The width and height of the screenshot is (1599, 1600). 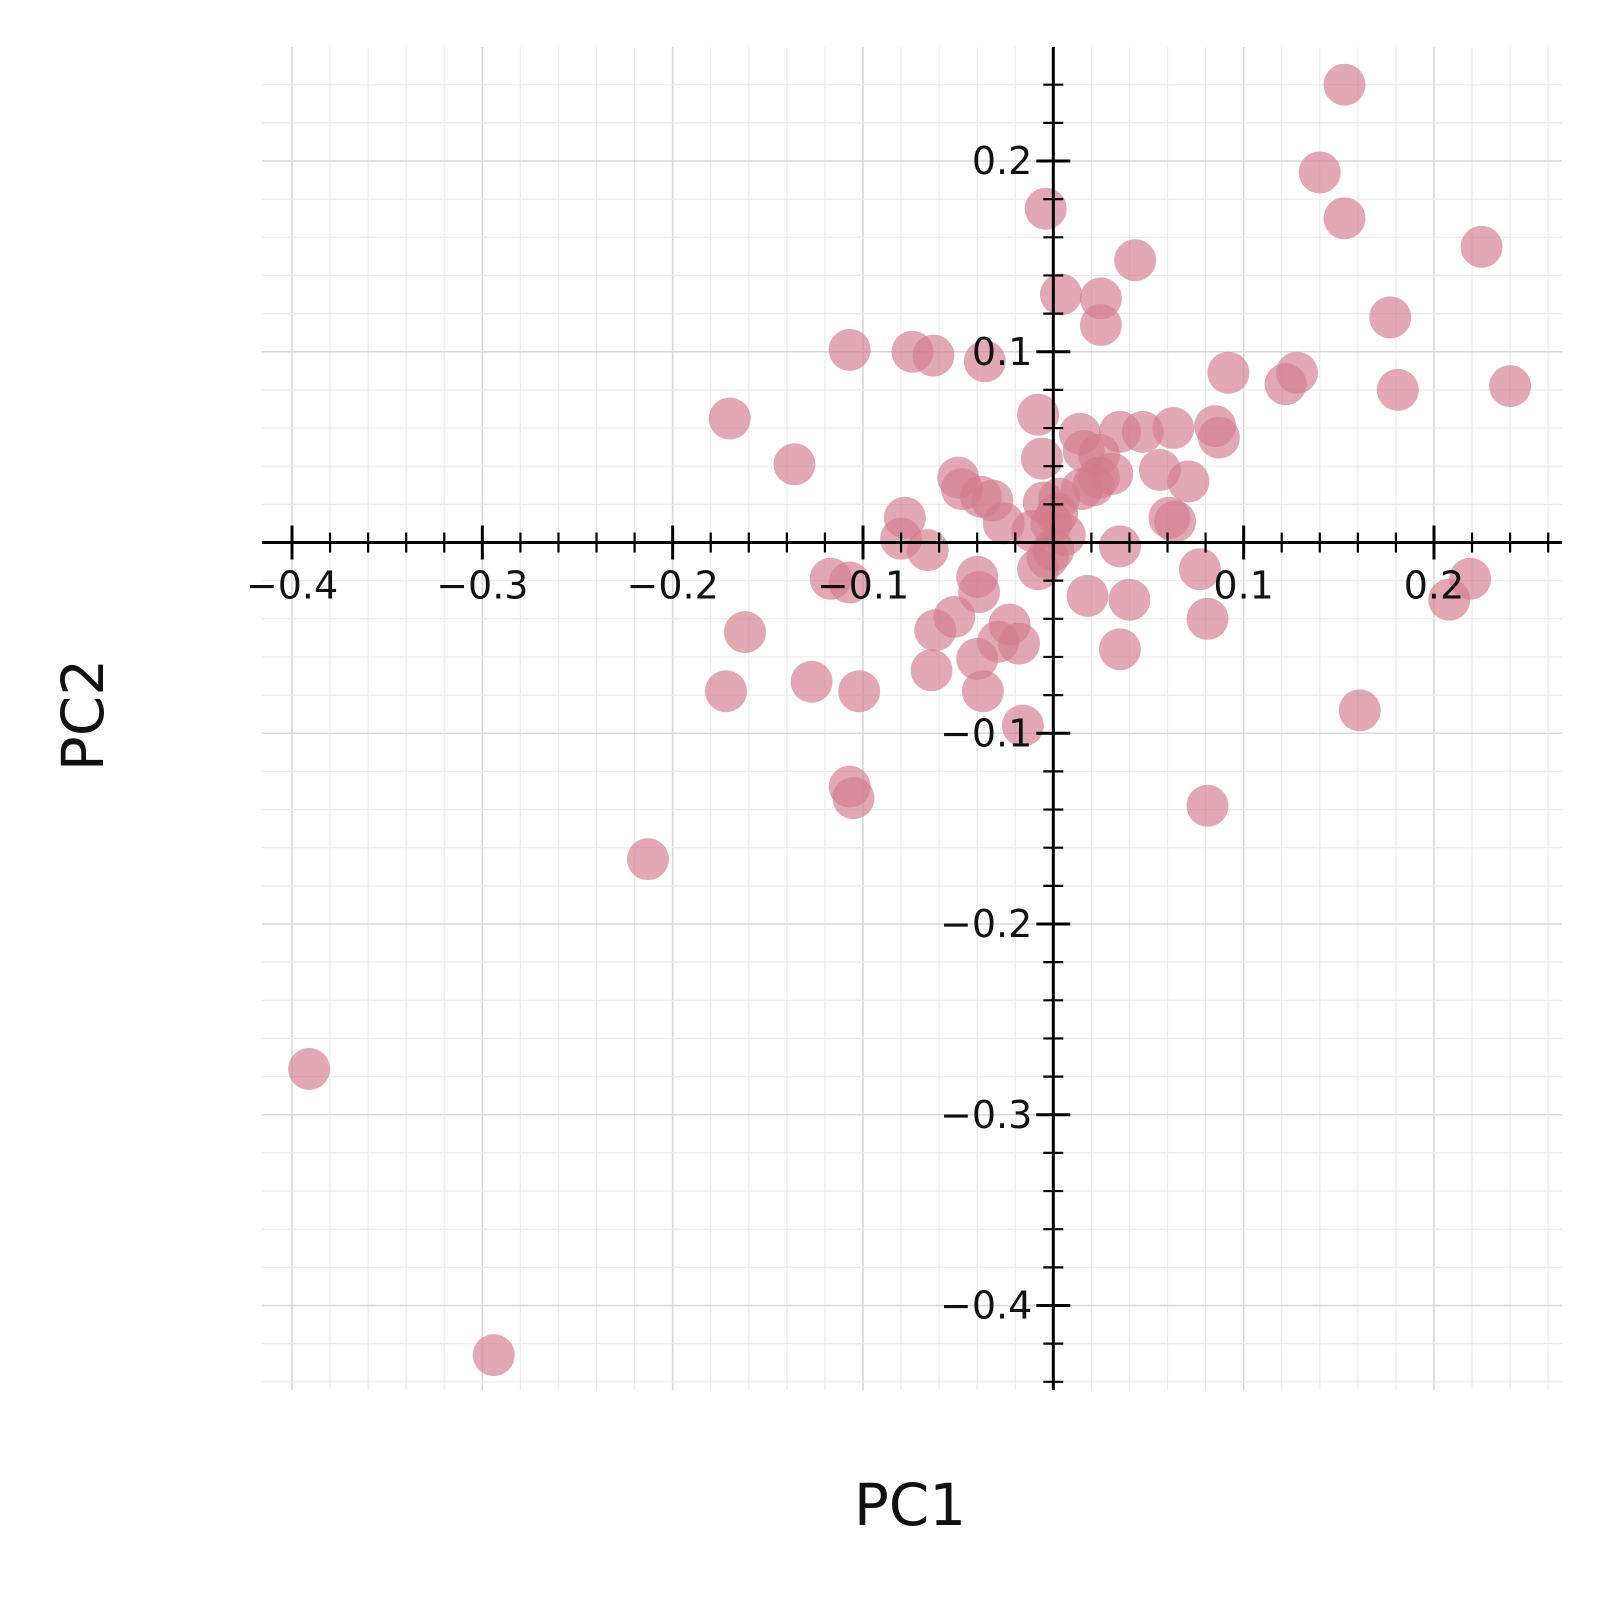 I want to click on x-axis-title: PC1, so click(x=910, y=1505).